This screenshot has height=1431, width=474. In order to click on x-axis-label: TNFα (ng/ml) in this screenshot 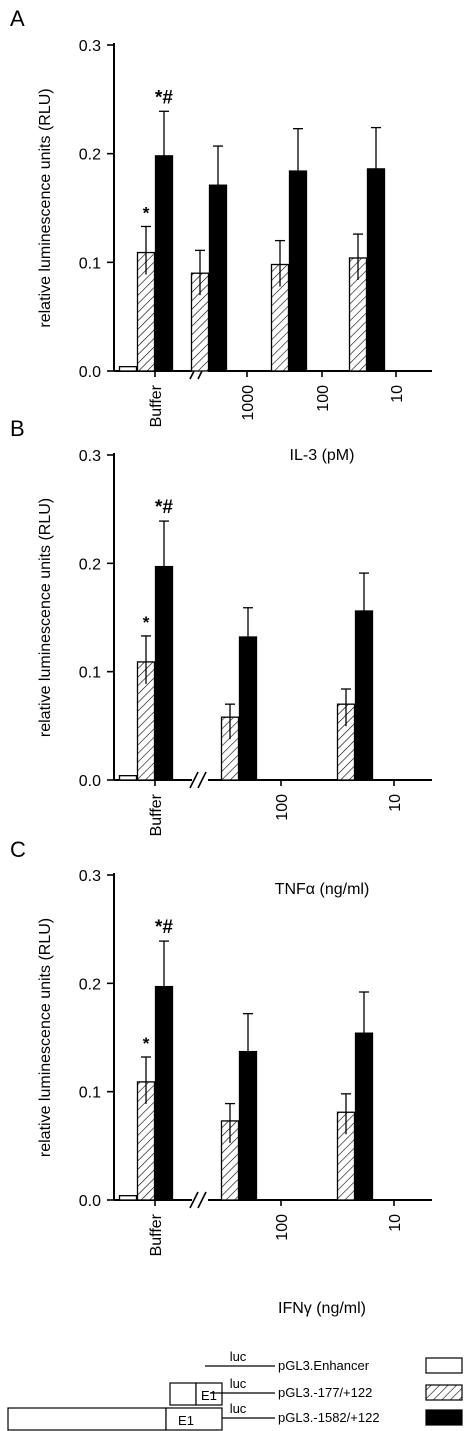, I will do `click(322, 889)`.